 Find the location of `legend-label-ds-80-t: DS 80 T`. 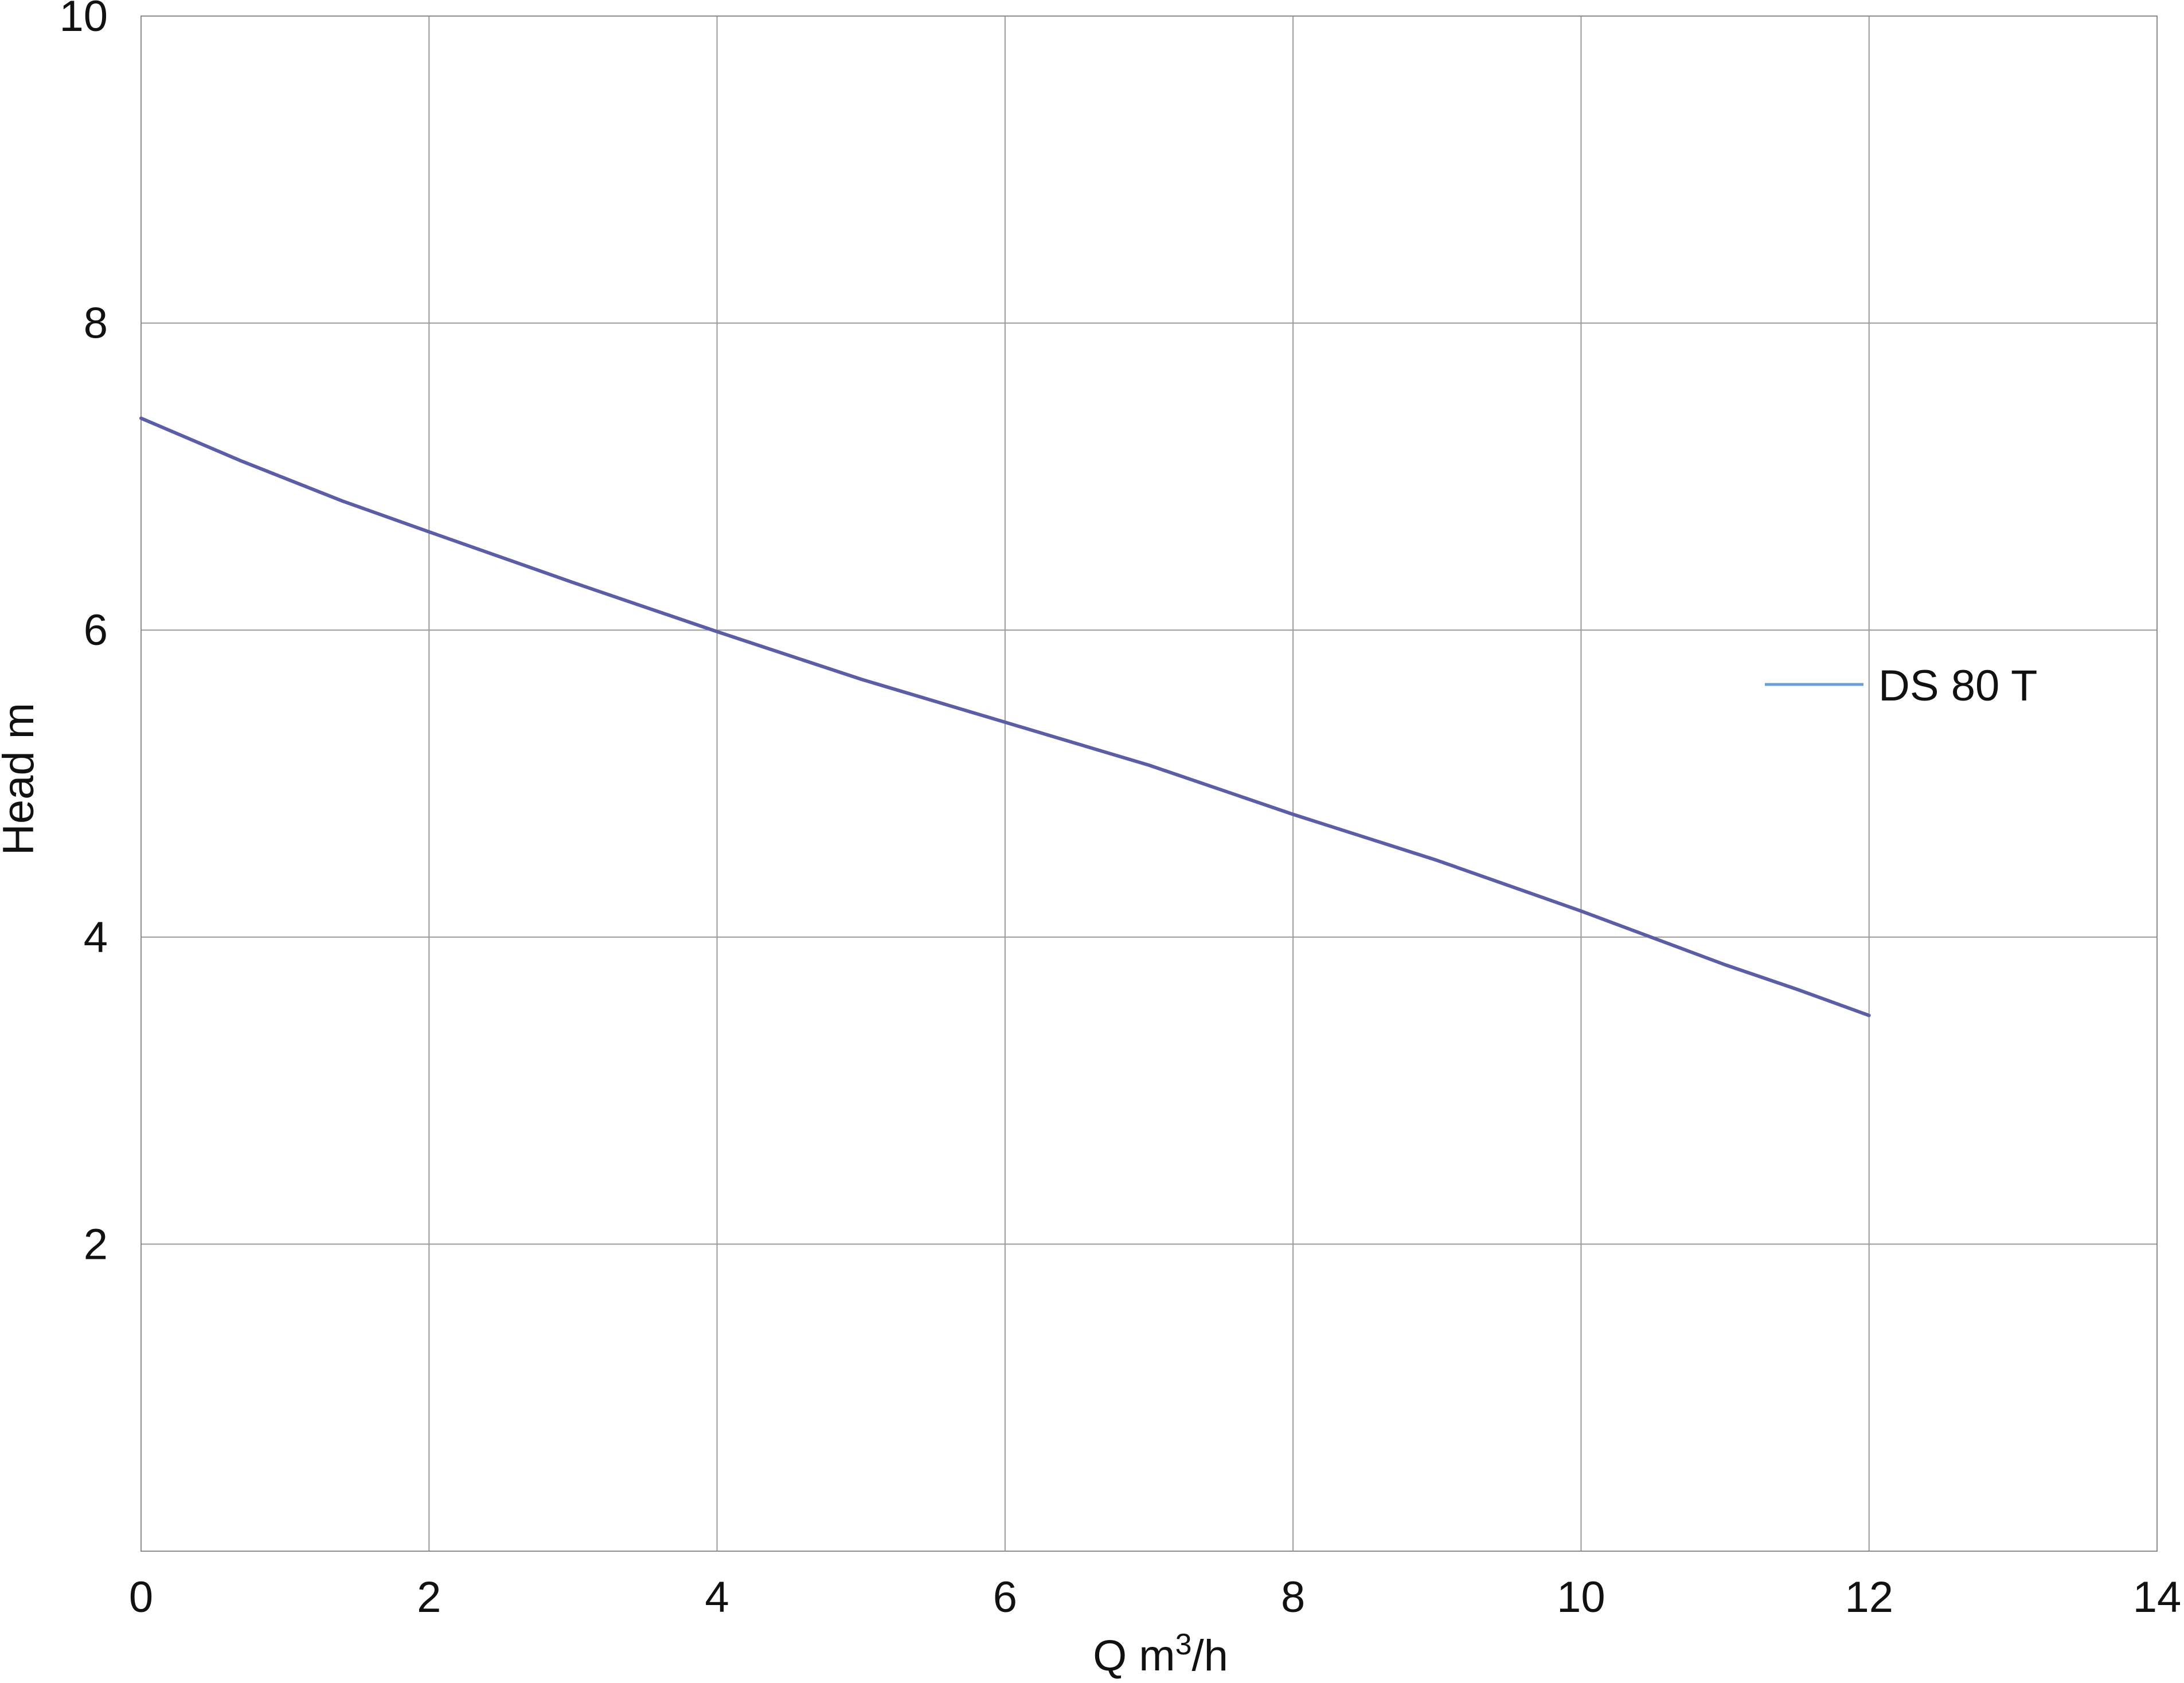

legend-label-ds-80-t: DS 80 T is located at coordinates (1957, 686).